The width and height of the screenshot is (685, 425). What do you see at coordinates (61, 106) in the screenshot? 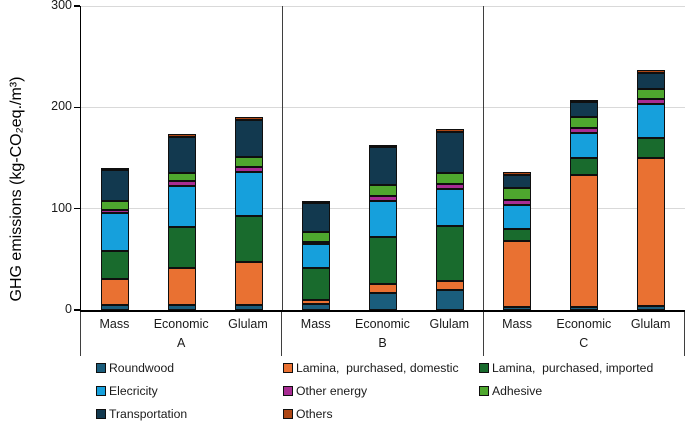
I see `y-tick-label: 200` at bounding box center [61, 106].